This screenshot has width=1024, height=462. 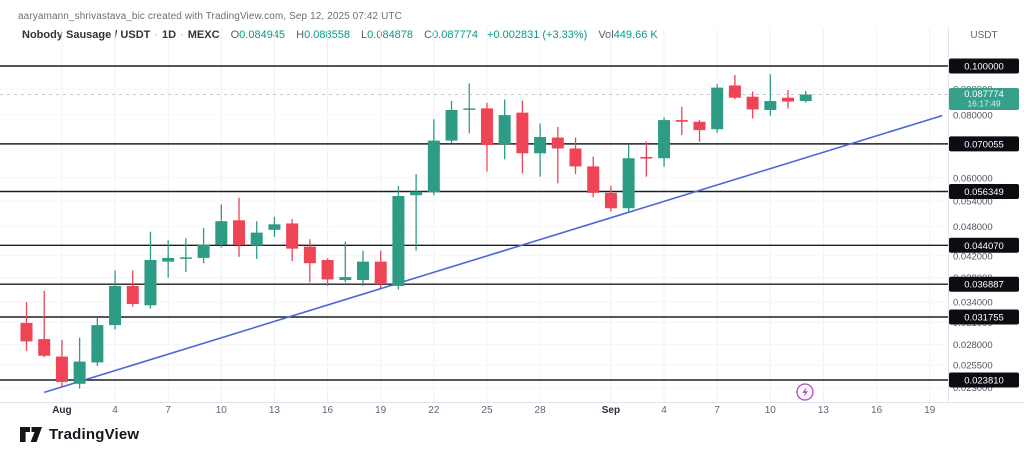 I want to click on current-price-badge-value: 0.087774, so click(x=984, y=94).